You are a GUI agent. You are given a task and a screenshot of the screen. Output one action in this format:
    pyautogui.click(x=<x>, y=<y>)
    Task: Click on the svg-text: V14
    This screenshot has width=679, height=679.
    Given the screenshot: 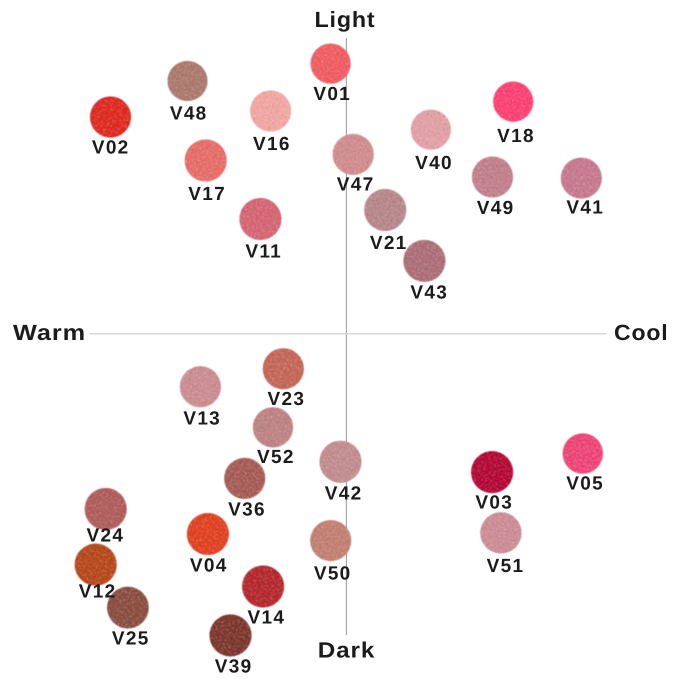 What is the action you would take?
    pyautogui.click(x=267, y=618)
    